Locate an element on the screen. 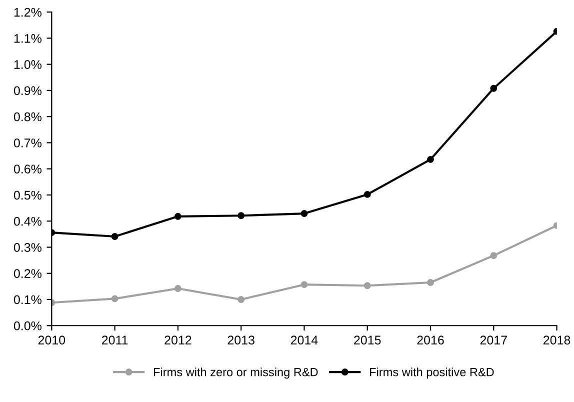 This screenshot has height=402, width=574. y-tick-label: 1.0% is located at coordinates (28, 64).